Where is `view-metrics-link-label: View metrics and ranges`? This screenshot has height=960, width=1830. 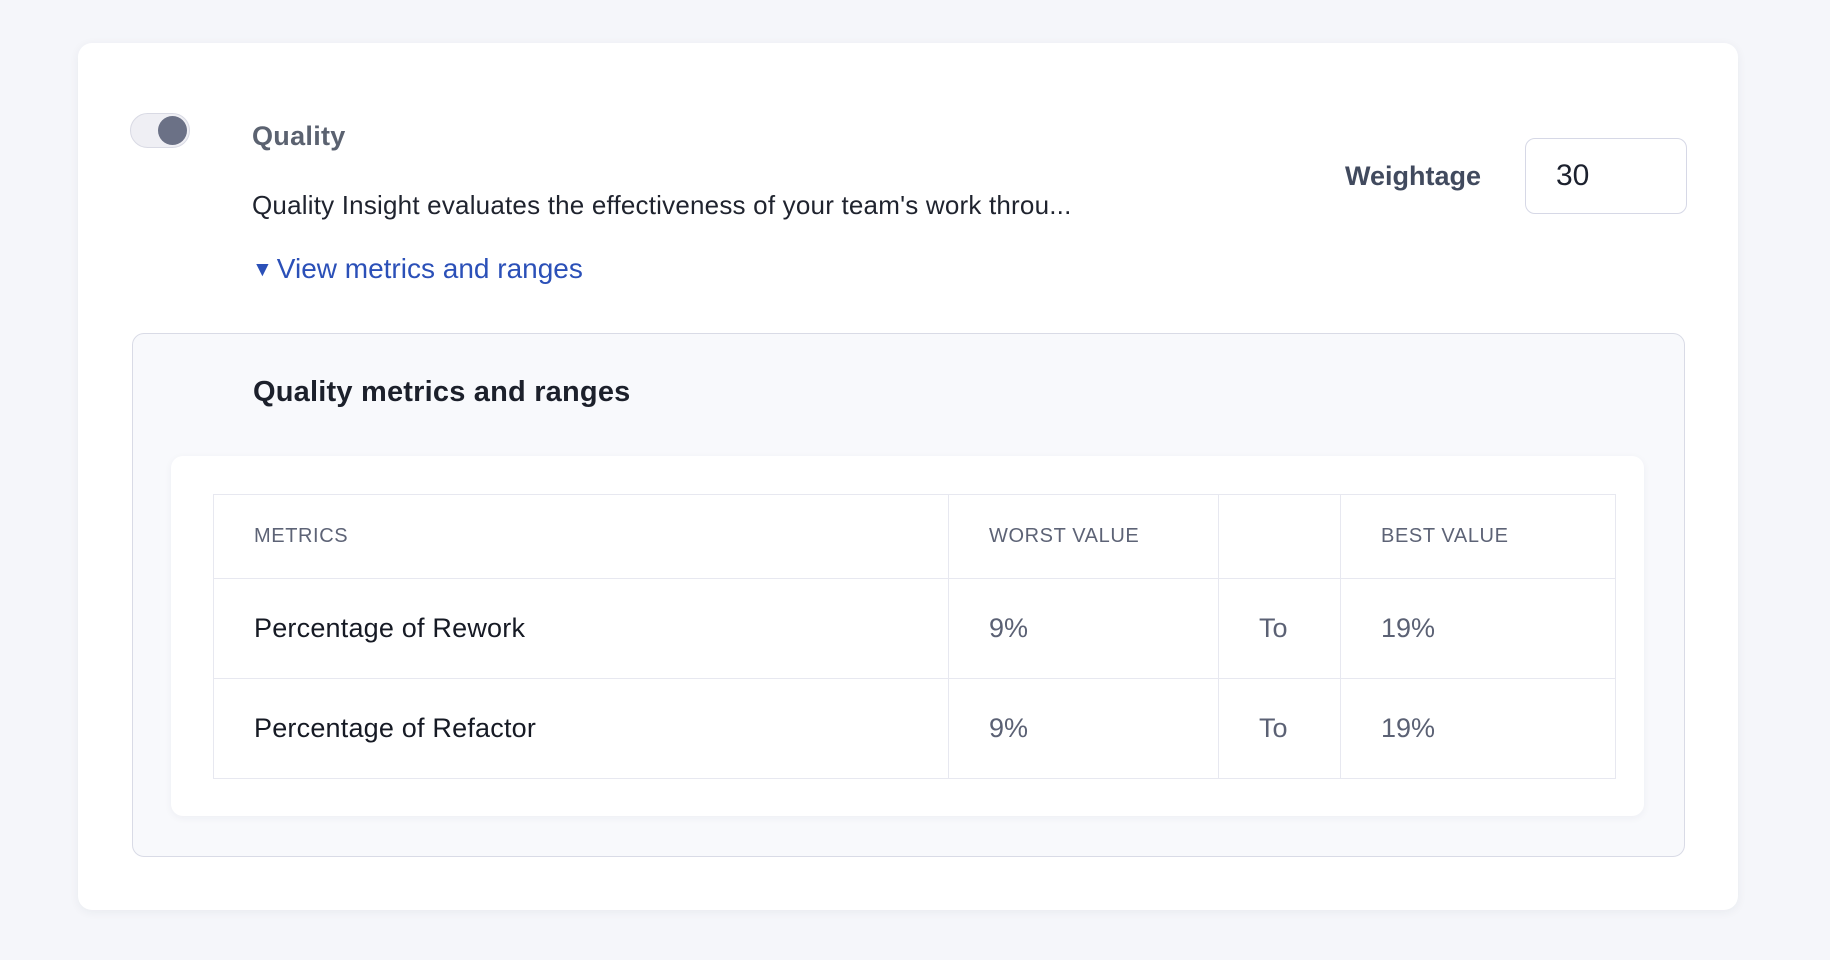 view-metrics-link-label: View metrics and ranges is located at coordinates (429, 268).